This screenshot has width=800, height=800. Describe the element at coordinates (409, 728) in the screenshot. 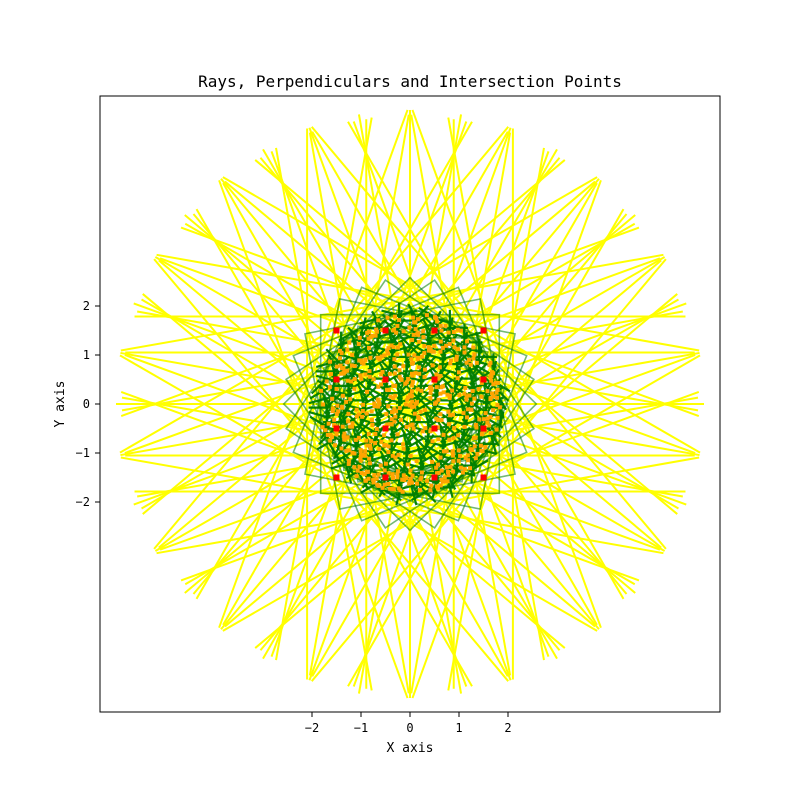

I see `x-tick-label: 0` at that location.